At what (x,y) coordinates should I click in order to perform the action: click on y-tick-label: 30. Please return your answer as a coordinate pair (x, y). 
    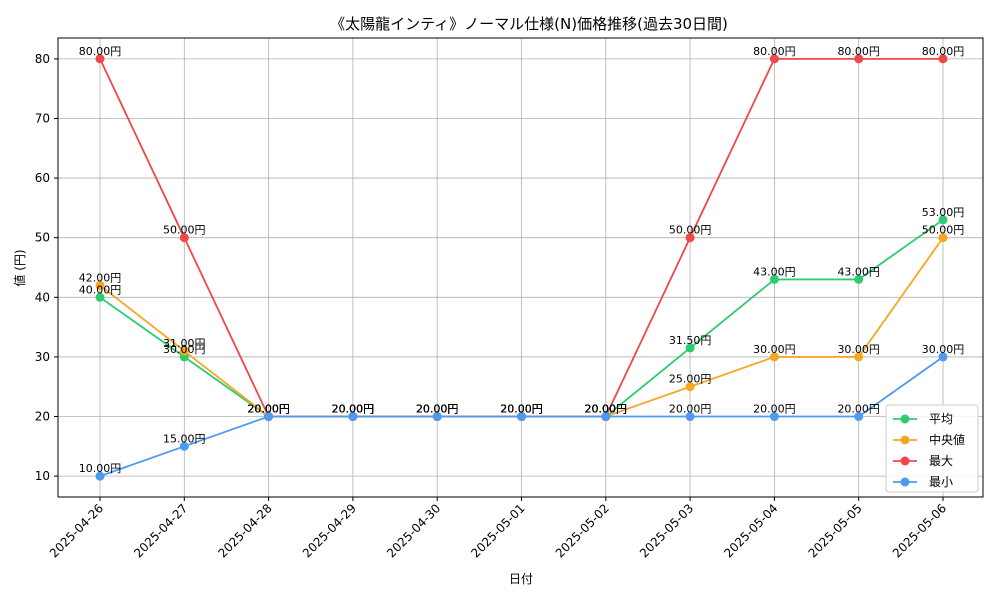
    Looking at the image, I should click on (42, 357).